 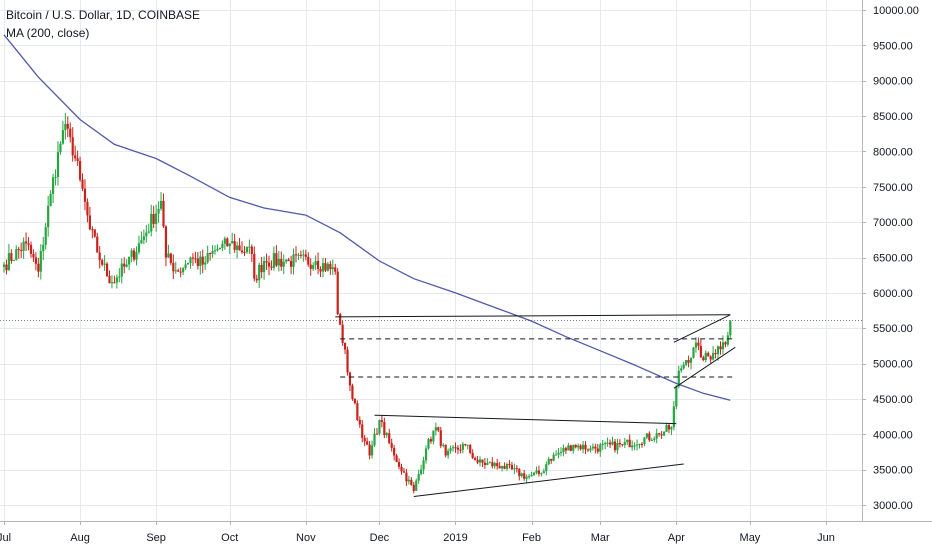 I want to click on x-tick-label: Sep, so click(x=156, y=538).